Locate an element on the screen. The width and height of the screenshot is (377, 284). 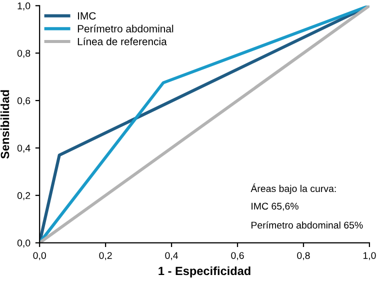
y-tick-label: 1,0 is located at coordinates (24, 6).